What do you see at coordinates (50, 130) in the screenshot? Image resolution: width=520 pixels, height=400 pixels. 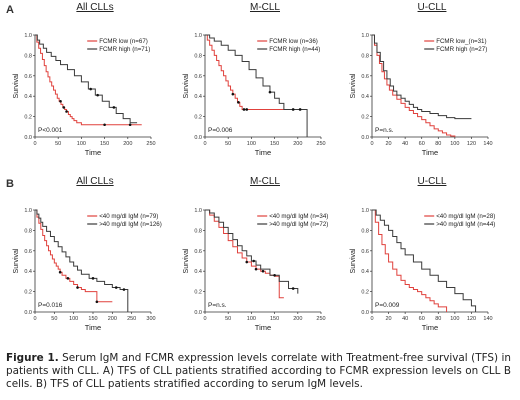 I see `p-value: P<0.001` at bounding box center [50, 130].